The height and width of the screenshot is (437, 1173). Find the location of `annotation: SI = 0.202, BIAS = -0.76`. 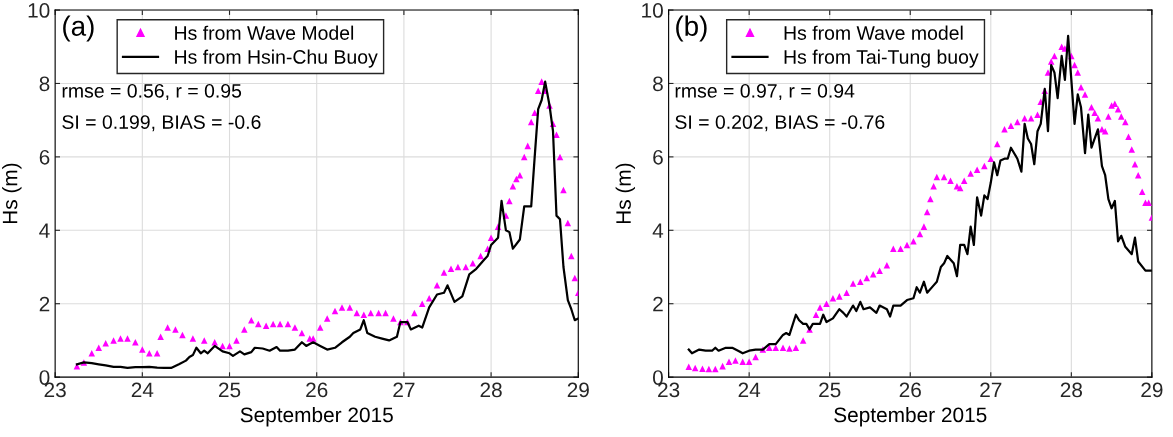

annotation: SI = 0.202, BIAS = -0.76 is located at coordinates (780, 123).